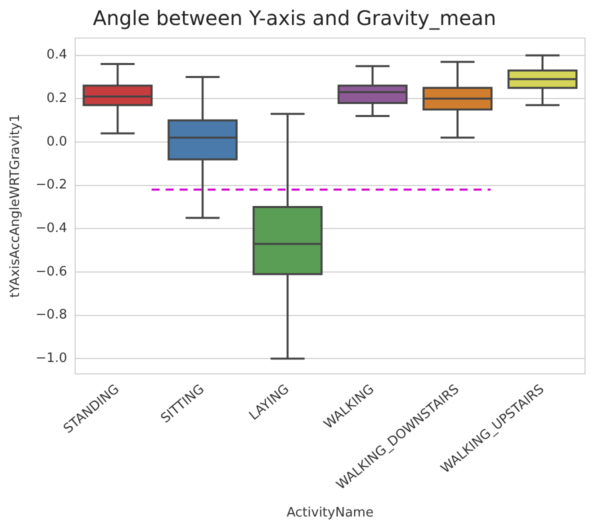 This screenshot has width=601, height=525. What do you see at coordinates (52, 185) in the screenshot?
I see `y-tick-label: −0.2` at bounding box center [52, 185].